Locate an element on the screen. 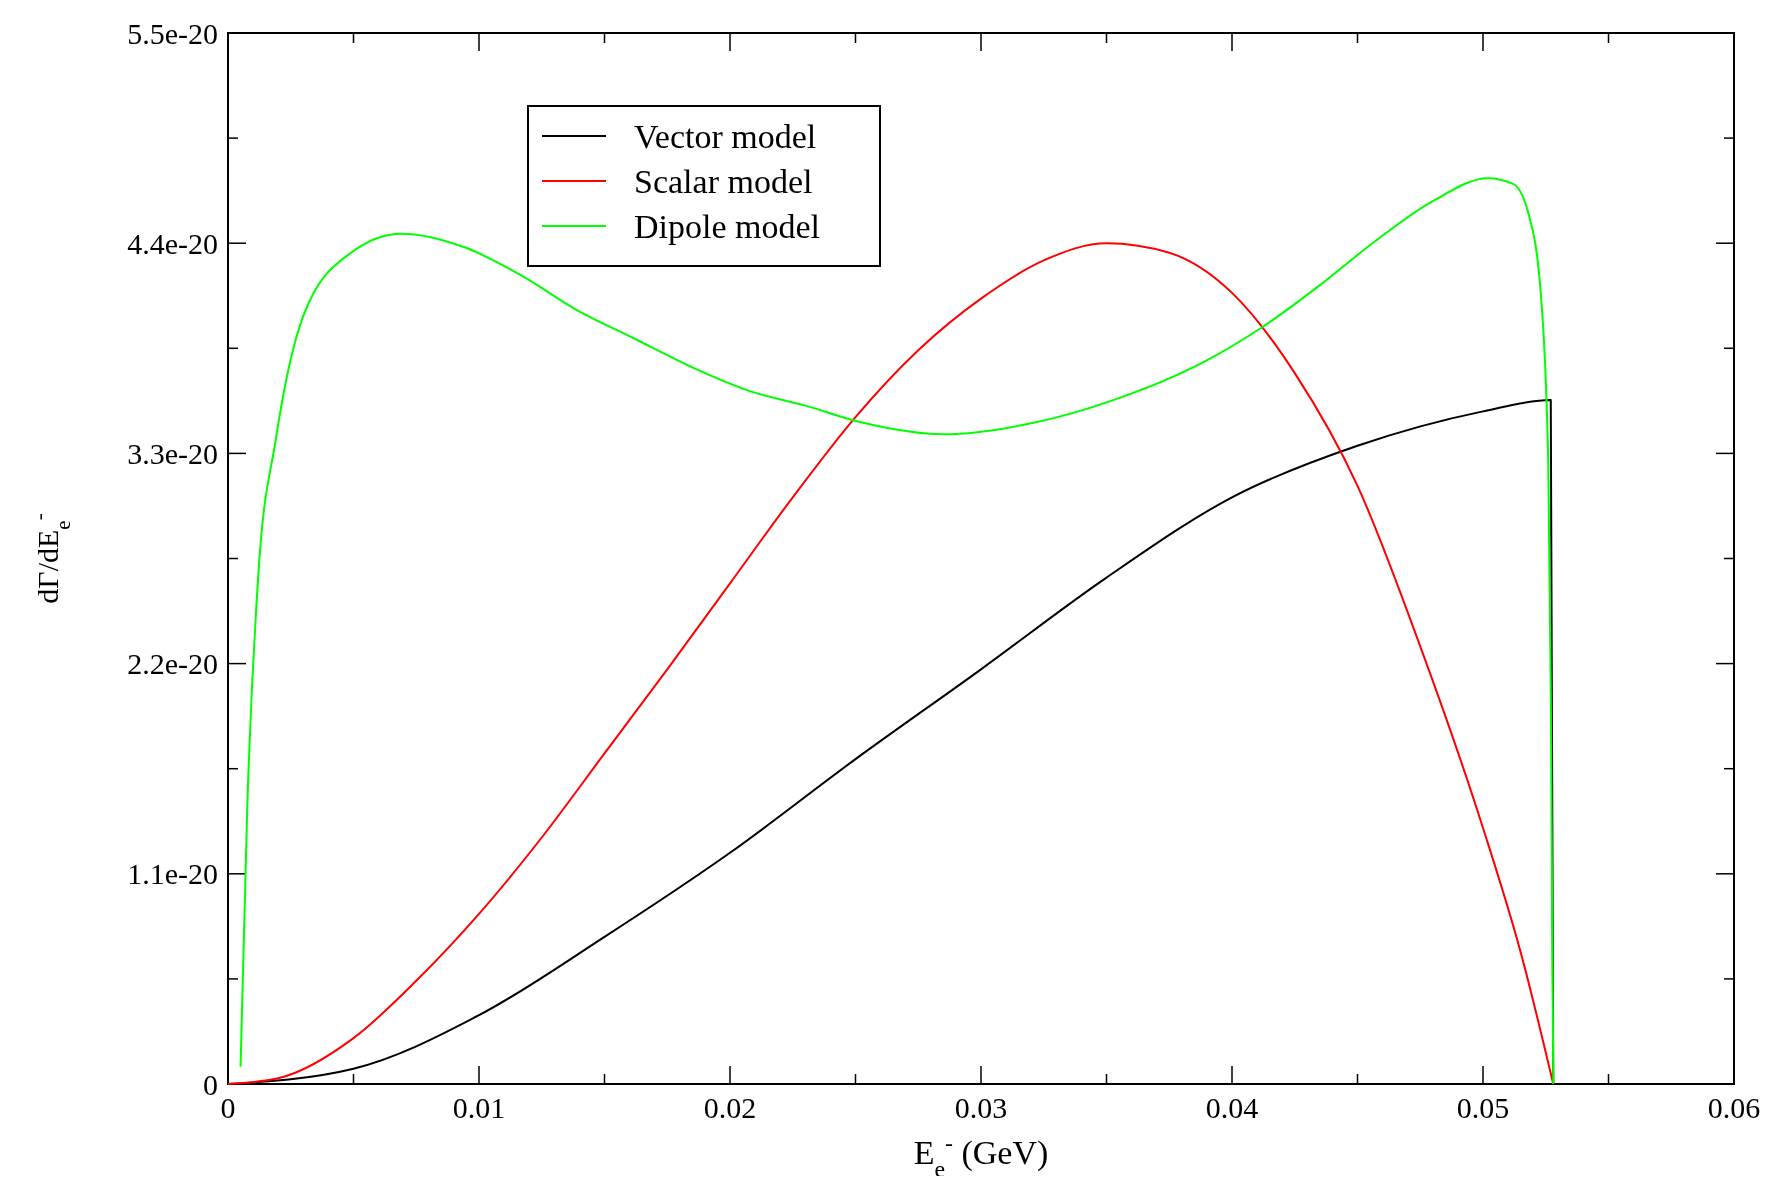 This screenshot has width=1786, height=1184. y-tick-label: 1.1e-20 is located at coordinates (172, 874).